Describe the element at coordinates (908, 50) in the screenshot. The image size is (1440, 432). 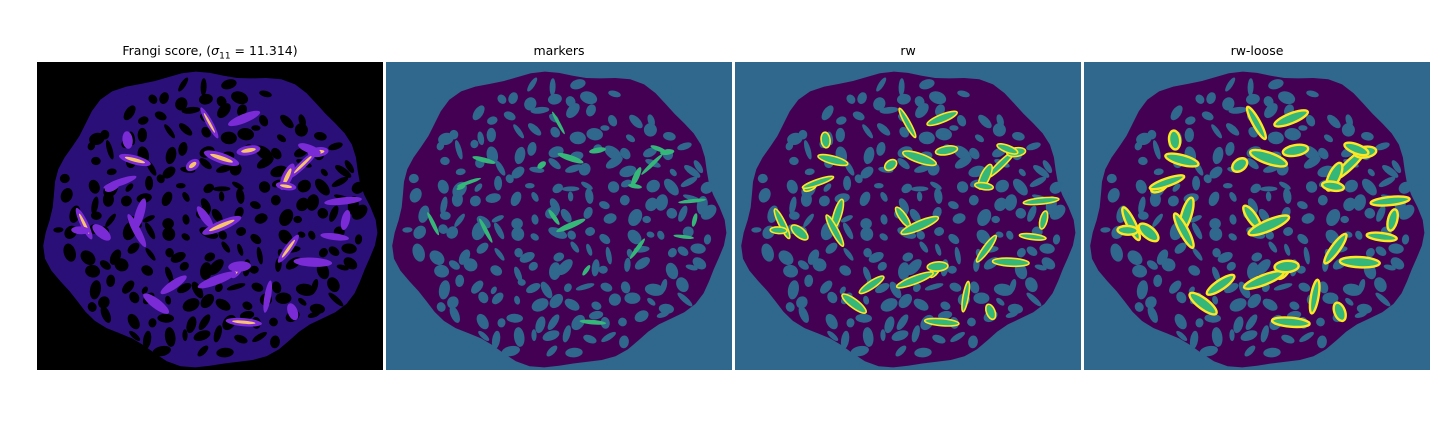
I see `panel-title-rw: rw` at that location.